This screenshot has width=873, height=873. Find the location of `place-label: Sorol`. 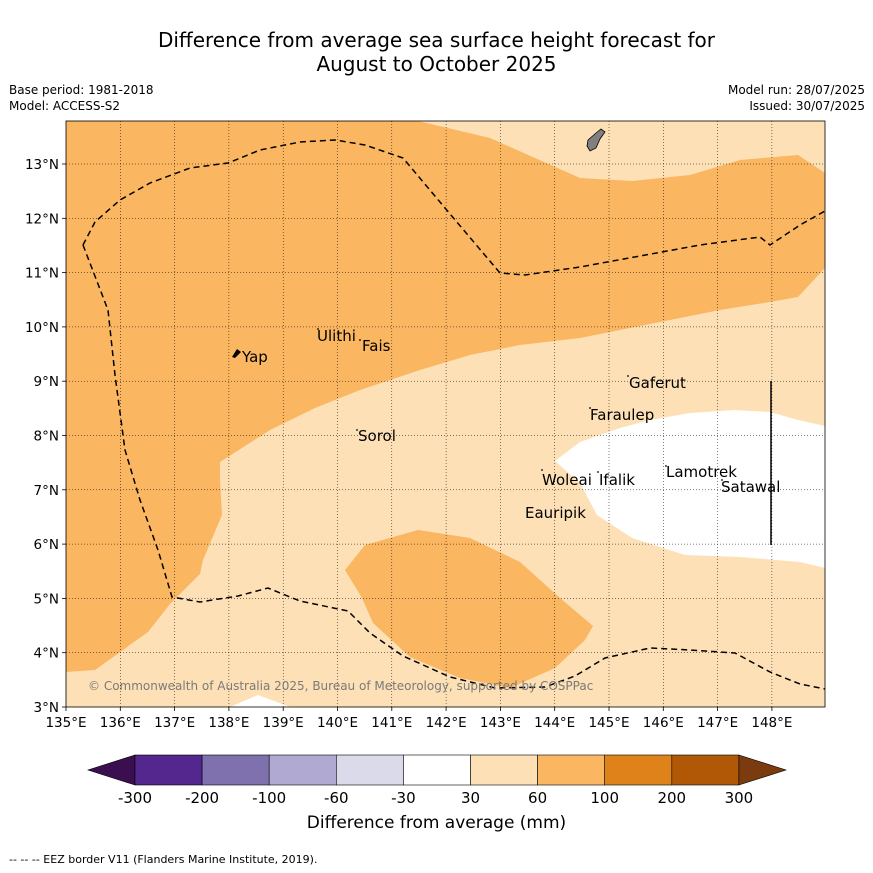

place-label: Sorol is located at coordinates (377, 436).